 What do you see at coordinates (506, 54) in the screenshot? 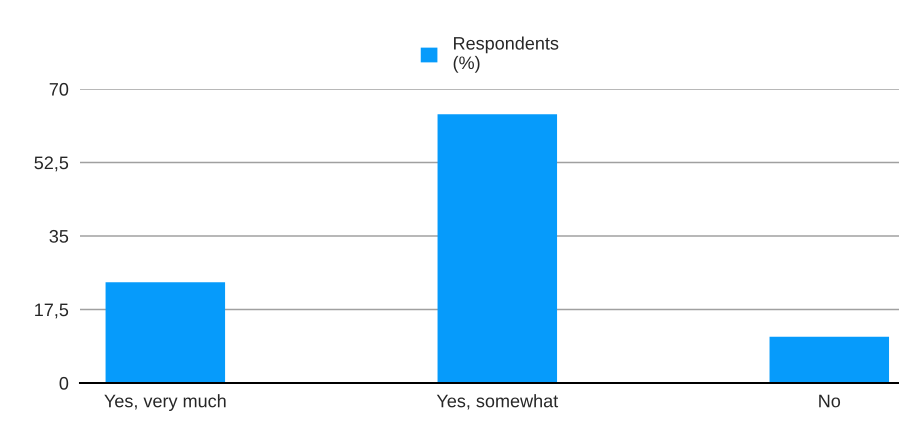
I see `legend-label: Respondents (%)` at bounding box center [506, 54].